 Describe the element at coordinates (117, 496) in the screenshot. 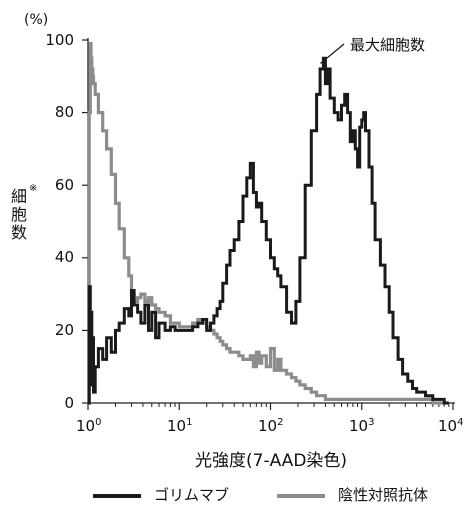

I see `legend-swatch-golimumab` at that location.